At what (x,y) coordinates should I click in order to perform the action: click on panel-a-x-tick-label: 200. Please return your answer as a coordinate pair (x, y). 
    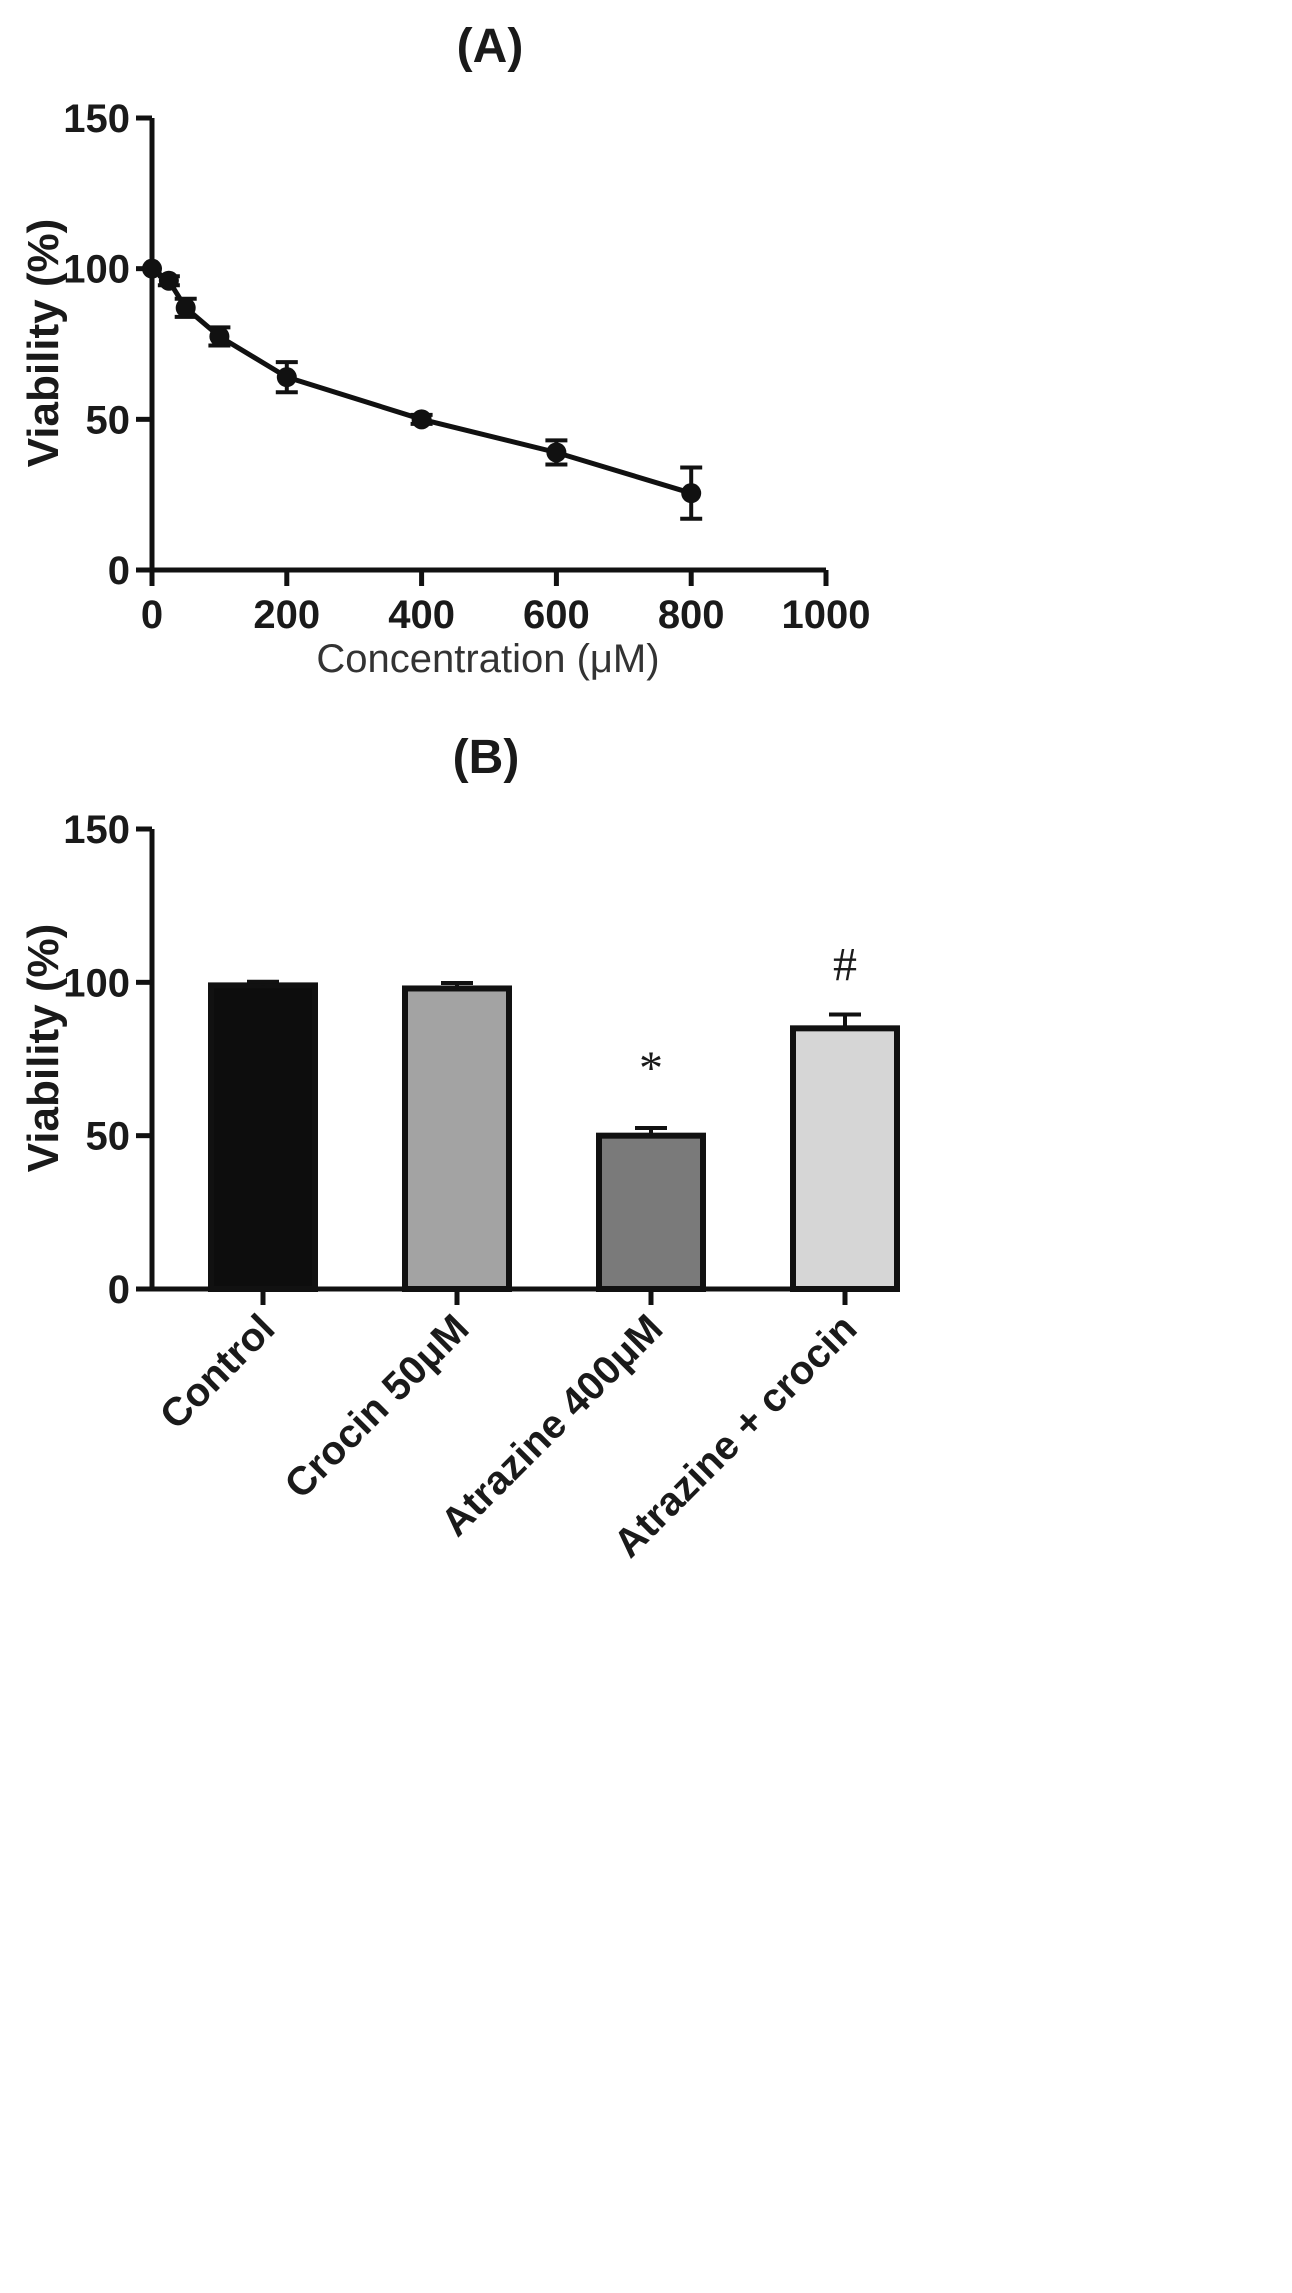
    Looking at the image, I should click on (286, 615).